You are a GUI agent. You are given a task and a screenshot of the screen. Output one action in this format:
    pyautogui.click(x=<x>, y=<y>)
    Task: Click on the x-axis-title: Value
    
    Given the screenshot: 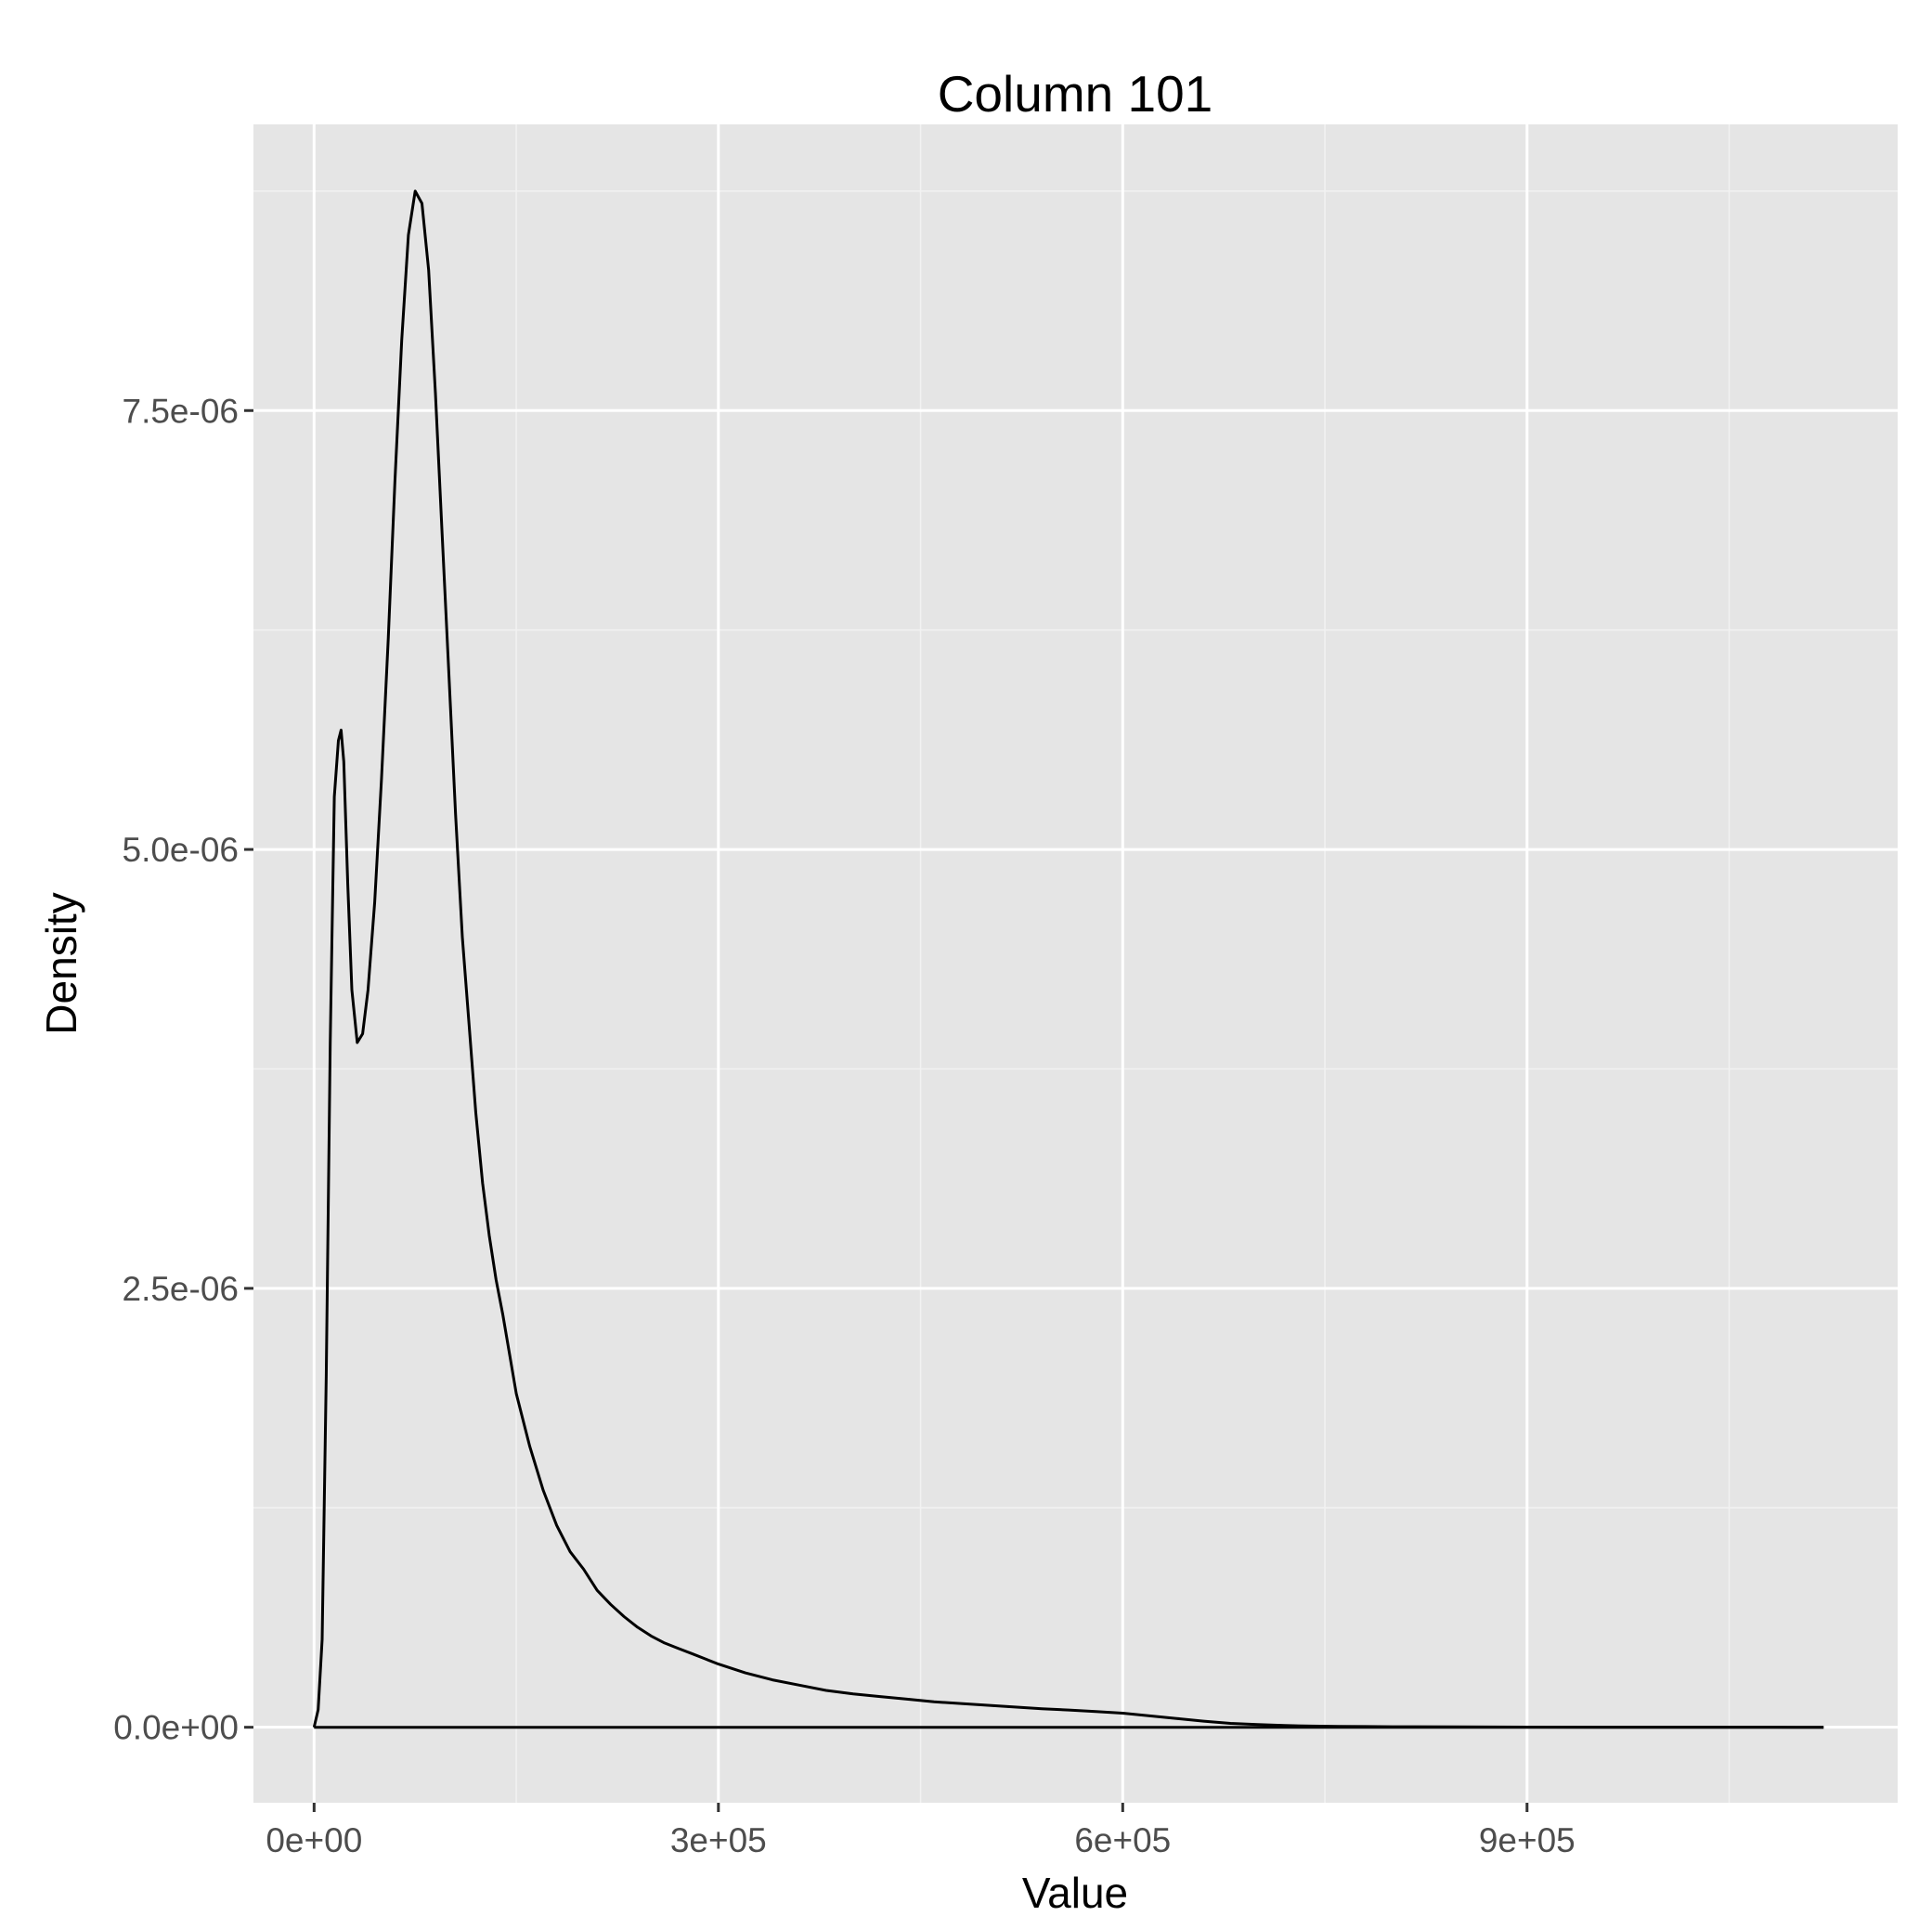 What is the action you would take?
    pyautogui.click(x=1075, y=1893)
    